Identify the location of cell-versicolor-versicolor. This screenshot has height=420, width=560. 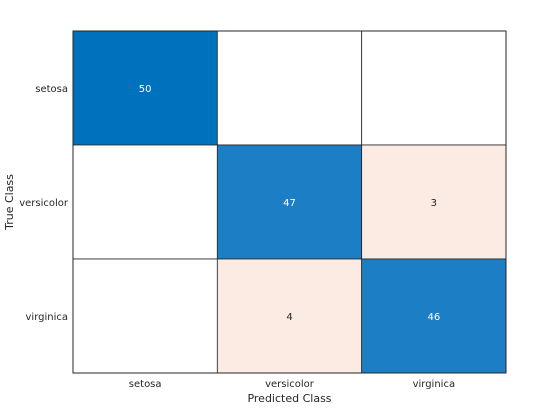
(289, 202).